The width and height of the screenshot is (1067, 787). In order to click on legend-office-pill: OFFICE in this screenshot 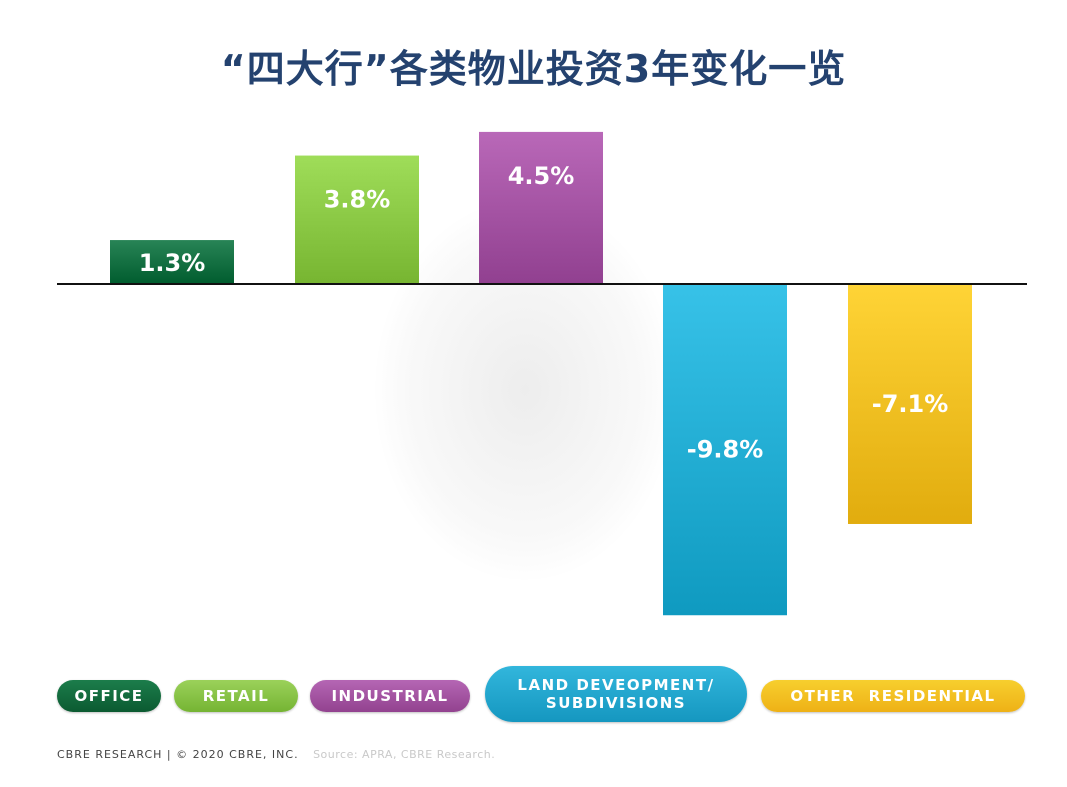, I will do `click(109, 696)`.